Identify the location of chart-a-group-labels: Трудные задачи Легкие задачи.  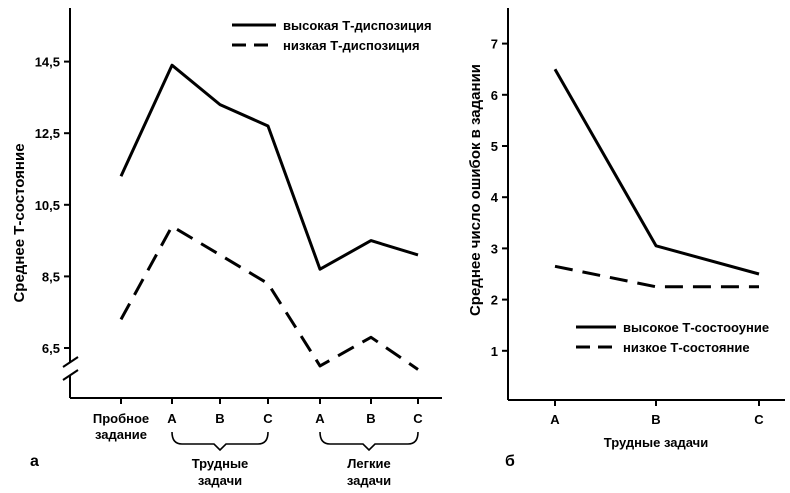
(295, 459).